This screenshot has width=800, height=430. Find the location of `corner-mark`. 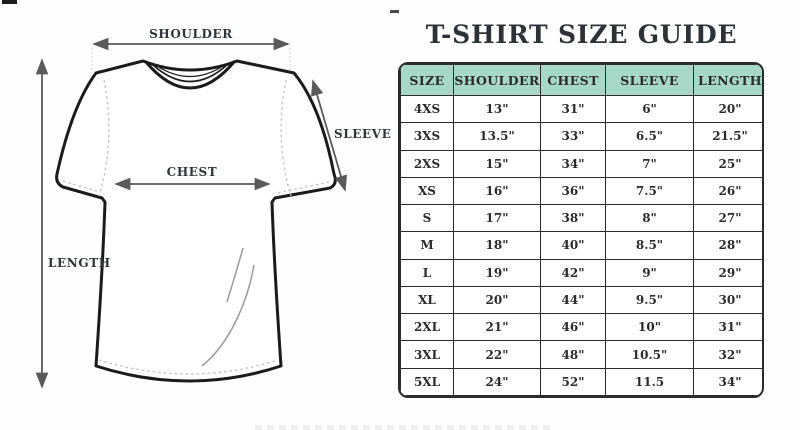

corner-mark is located at coordinates (9, 2).